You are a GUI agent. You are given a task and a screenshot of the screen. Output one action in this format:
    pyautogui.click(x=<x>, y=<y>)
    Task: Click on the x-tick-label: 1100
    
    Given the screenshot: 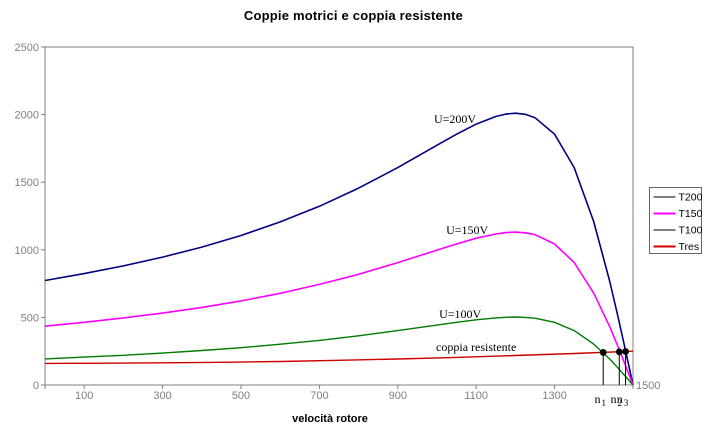 What is the action you would take?
    pyautogui.click(x=476, y=396)
    